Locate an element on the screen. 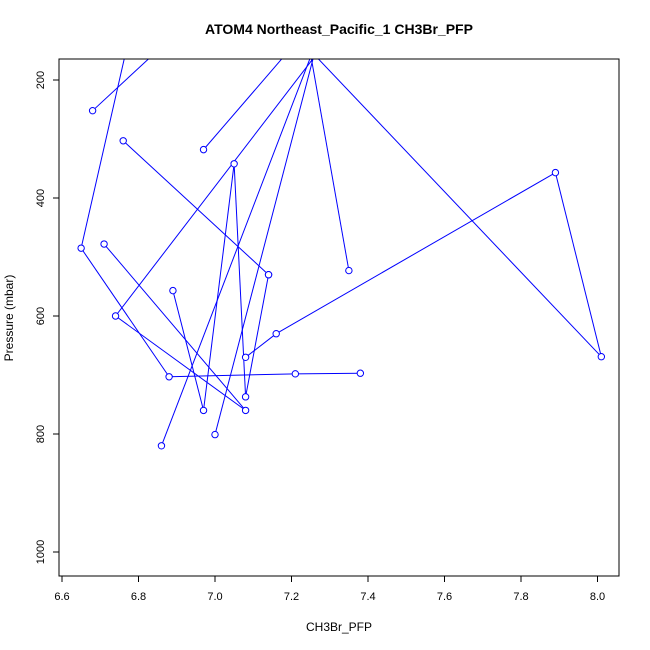 Image resolution: width=650 pixels, height=650 pixels. x-tick-label: 8.0 is located at coordinates (597, 597).